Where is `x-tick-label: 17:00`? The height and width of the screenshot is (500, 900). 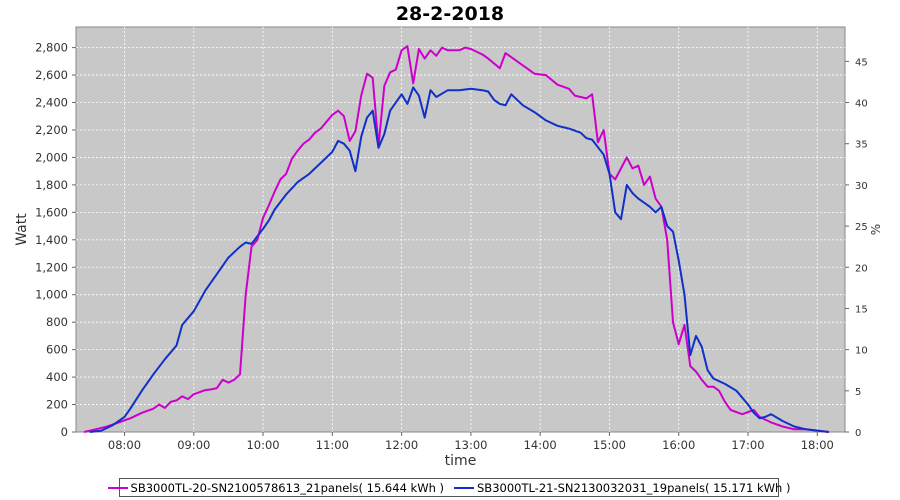
x-tick-label: 17:00 is located at coordinates (747, 445).